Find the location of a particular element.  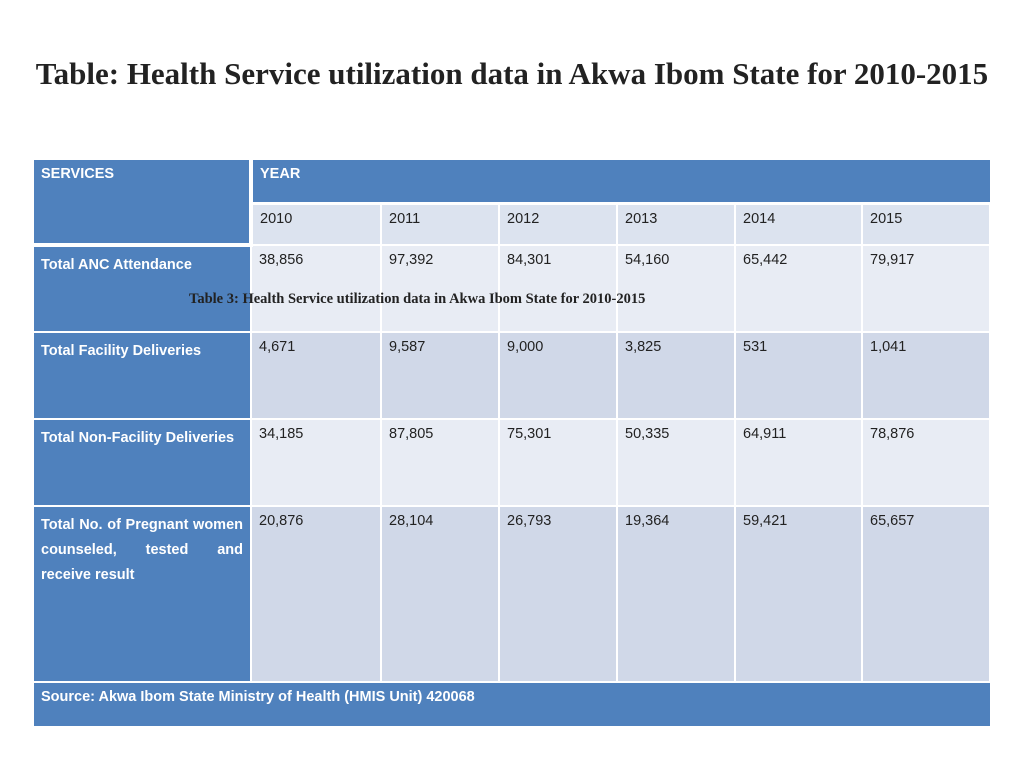

value-cell: 54,160 is located at coordinates (676, 288).